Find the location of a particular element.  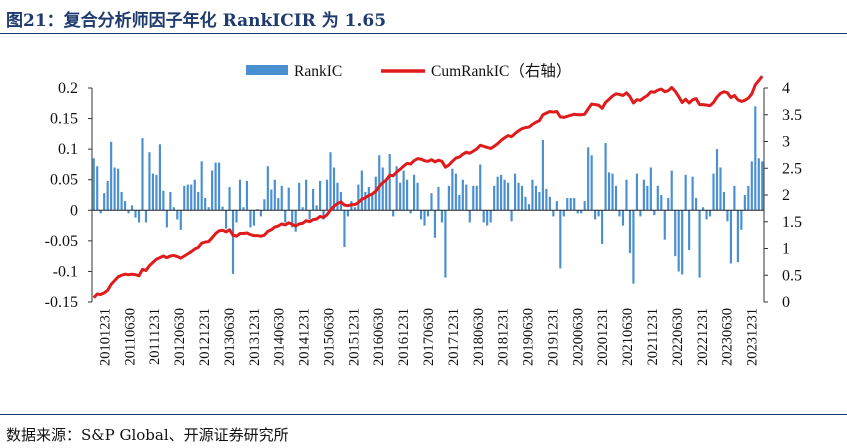

right-axis-tick-label: 1.5 is located at coordinates (792, 222).